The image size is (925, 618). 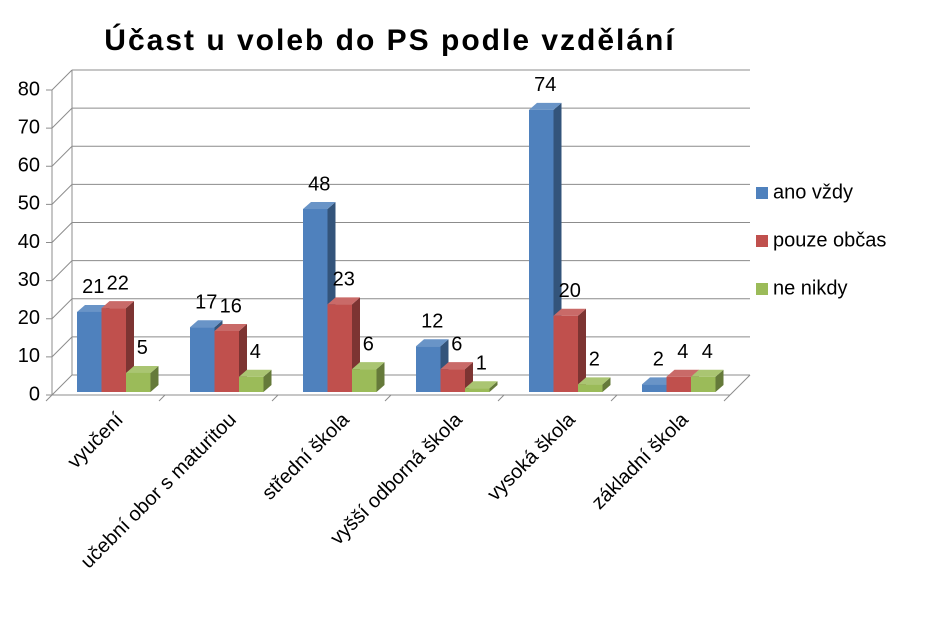 I want to click on y-tick-label: 50, so click(x=29, y=204).